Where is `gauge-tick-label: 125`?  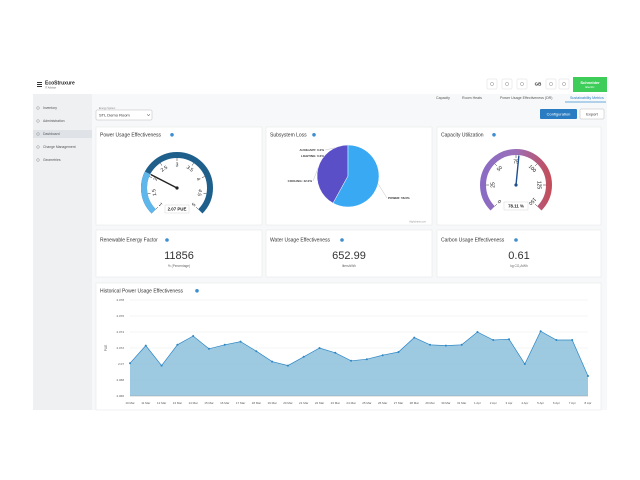 gauge-tick-label: 125 is located at coordinates (539, 185).